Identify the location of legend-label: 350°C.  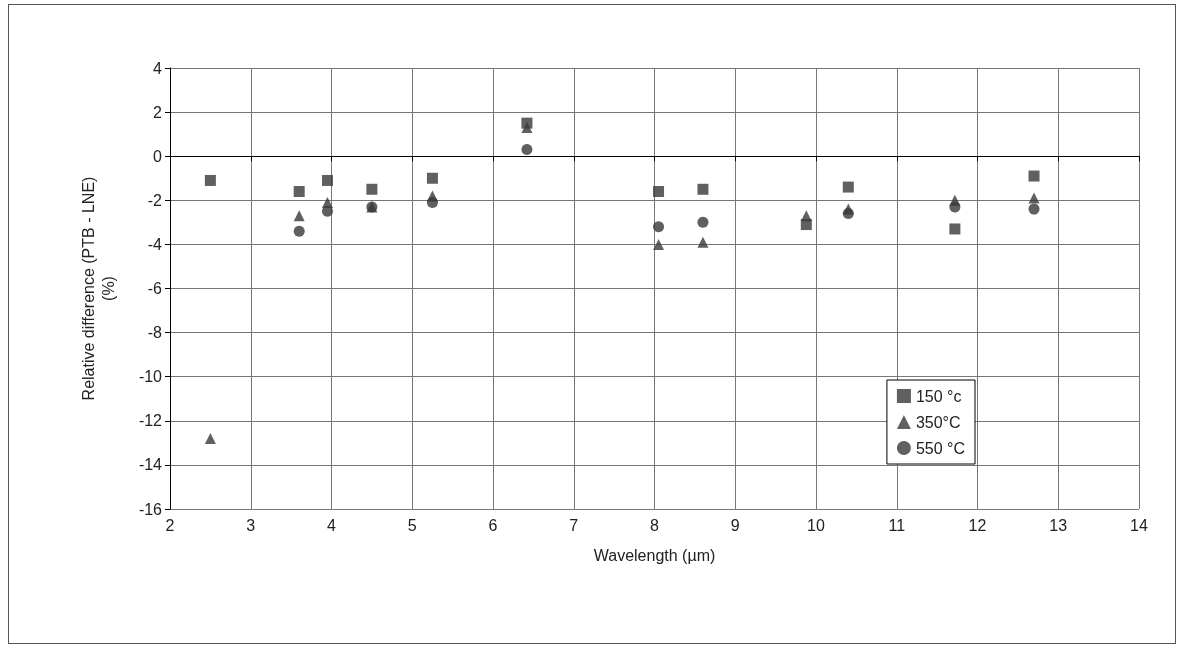
(938, 422).